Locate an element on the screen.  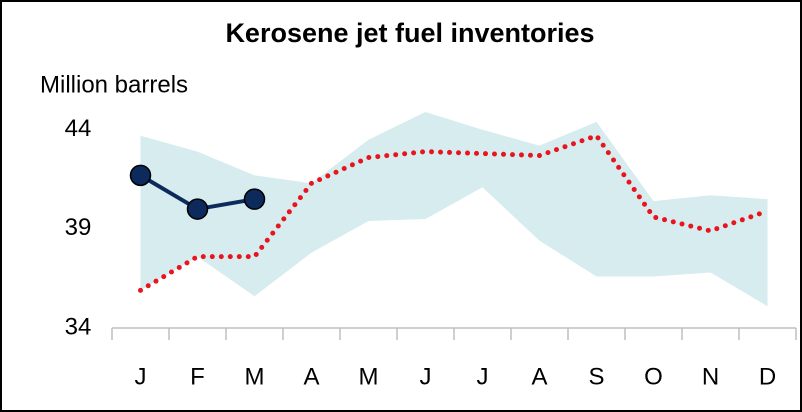
y-axis-label: Million barrels is located at coordinates (114, 84).